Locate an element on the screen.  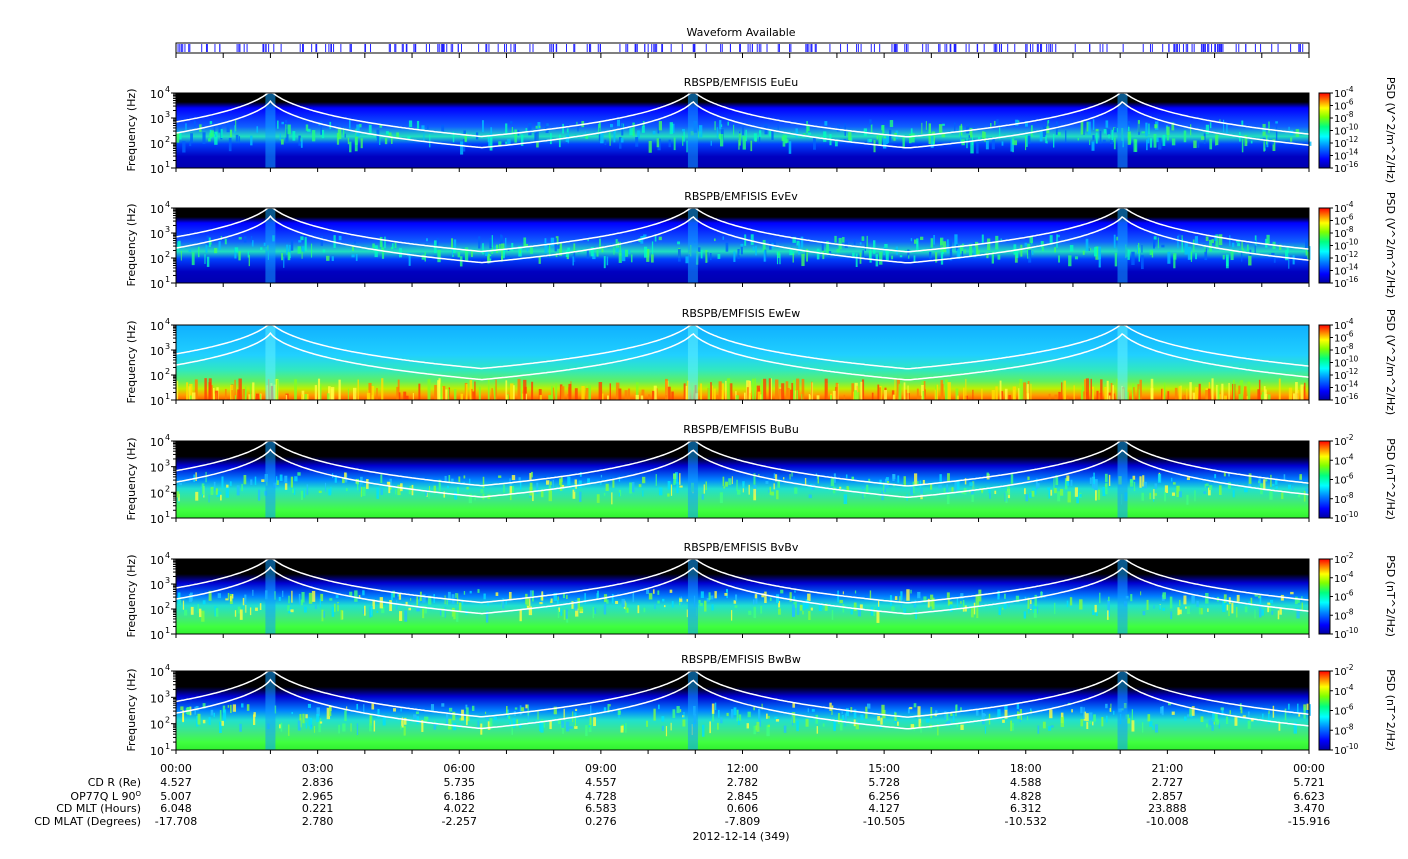
colorbar is located at coordinates (1324, 245).